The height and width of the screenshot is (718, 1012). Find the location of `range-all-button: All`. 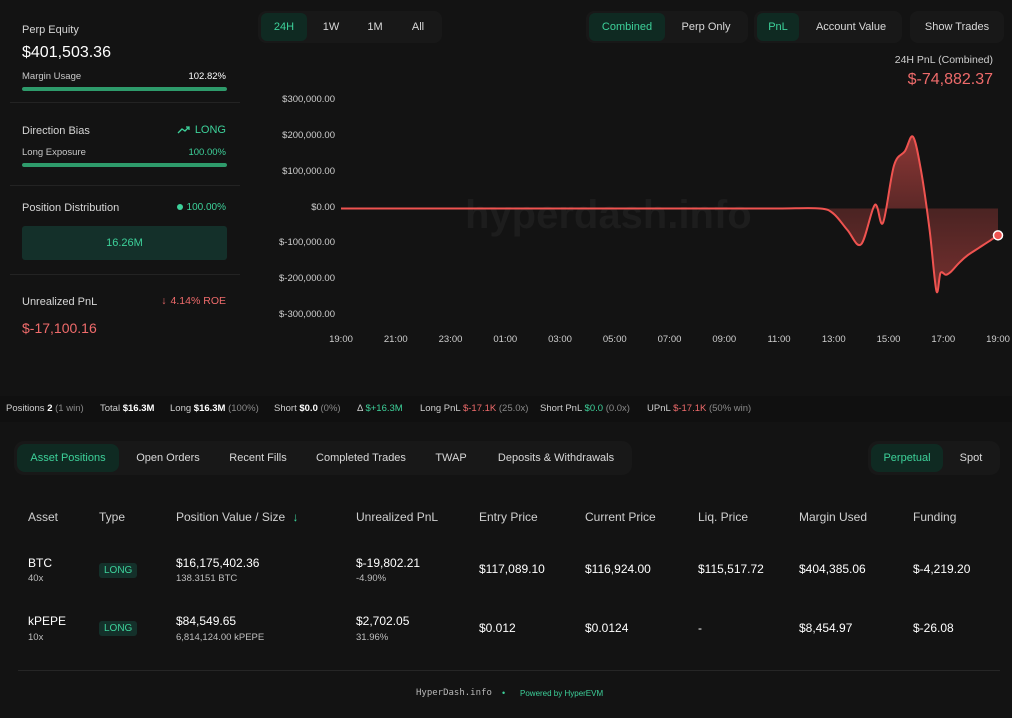

range-all-button: All is located at coordinates (418, 27).